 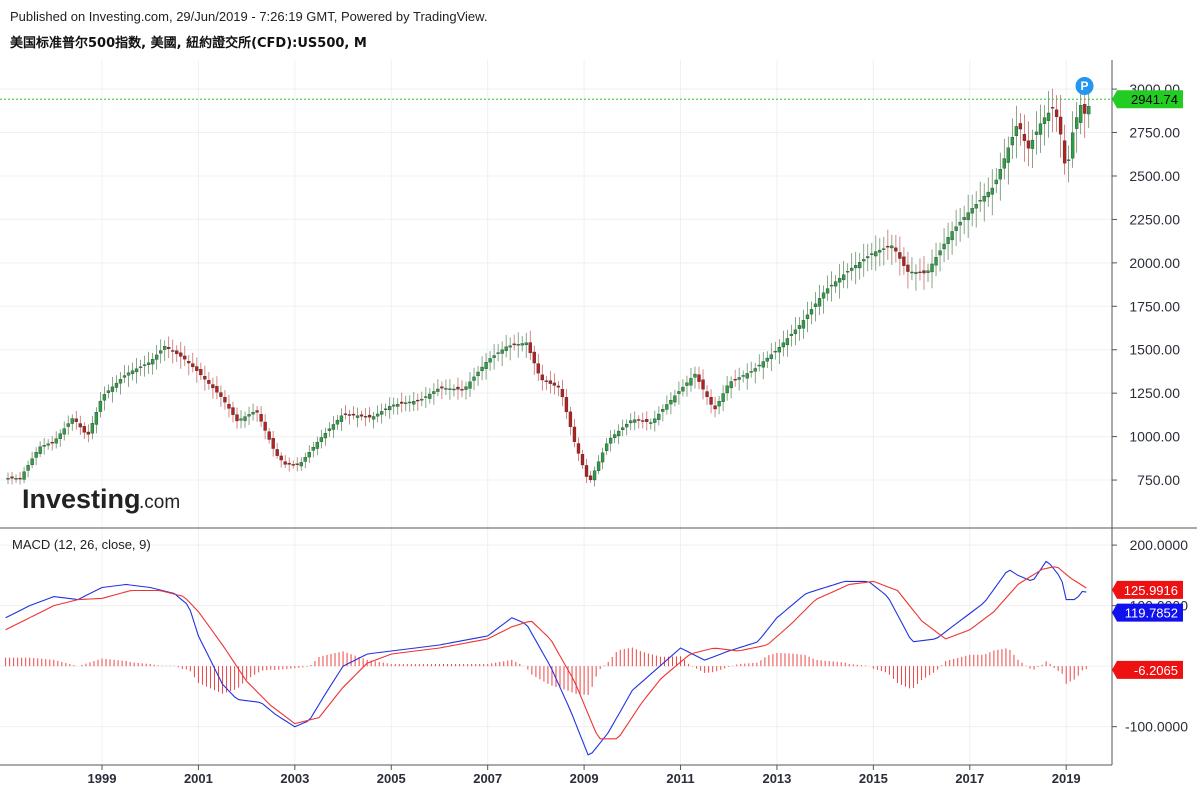 I want to click on macd-value-tag: 119.7852, so click(x=1147, y=612).